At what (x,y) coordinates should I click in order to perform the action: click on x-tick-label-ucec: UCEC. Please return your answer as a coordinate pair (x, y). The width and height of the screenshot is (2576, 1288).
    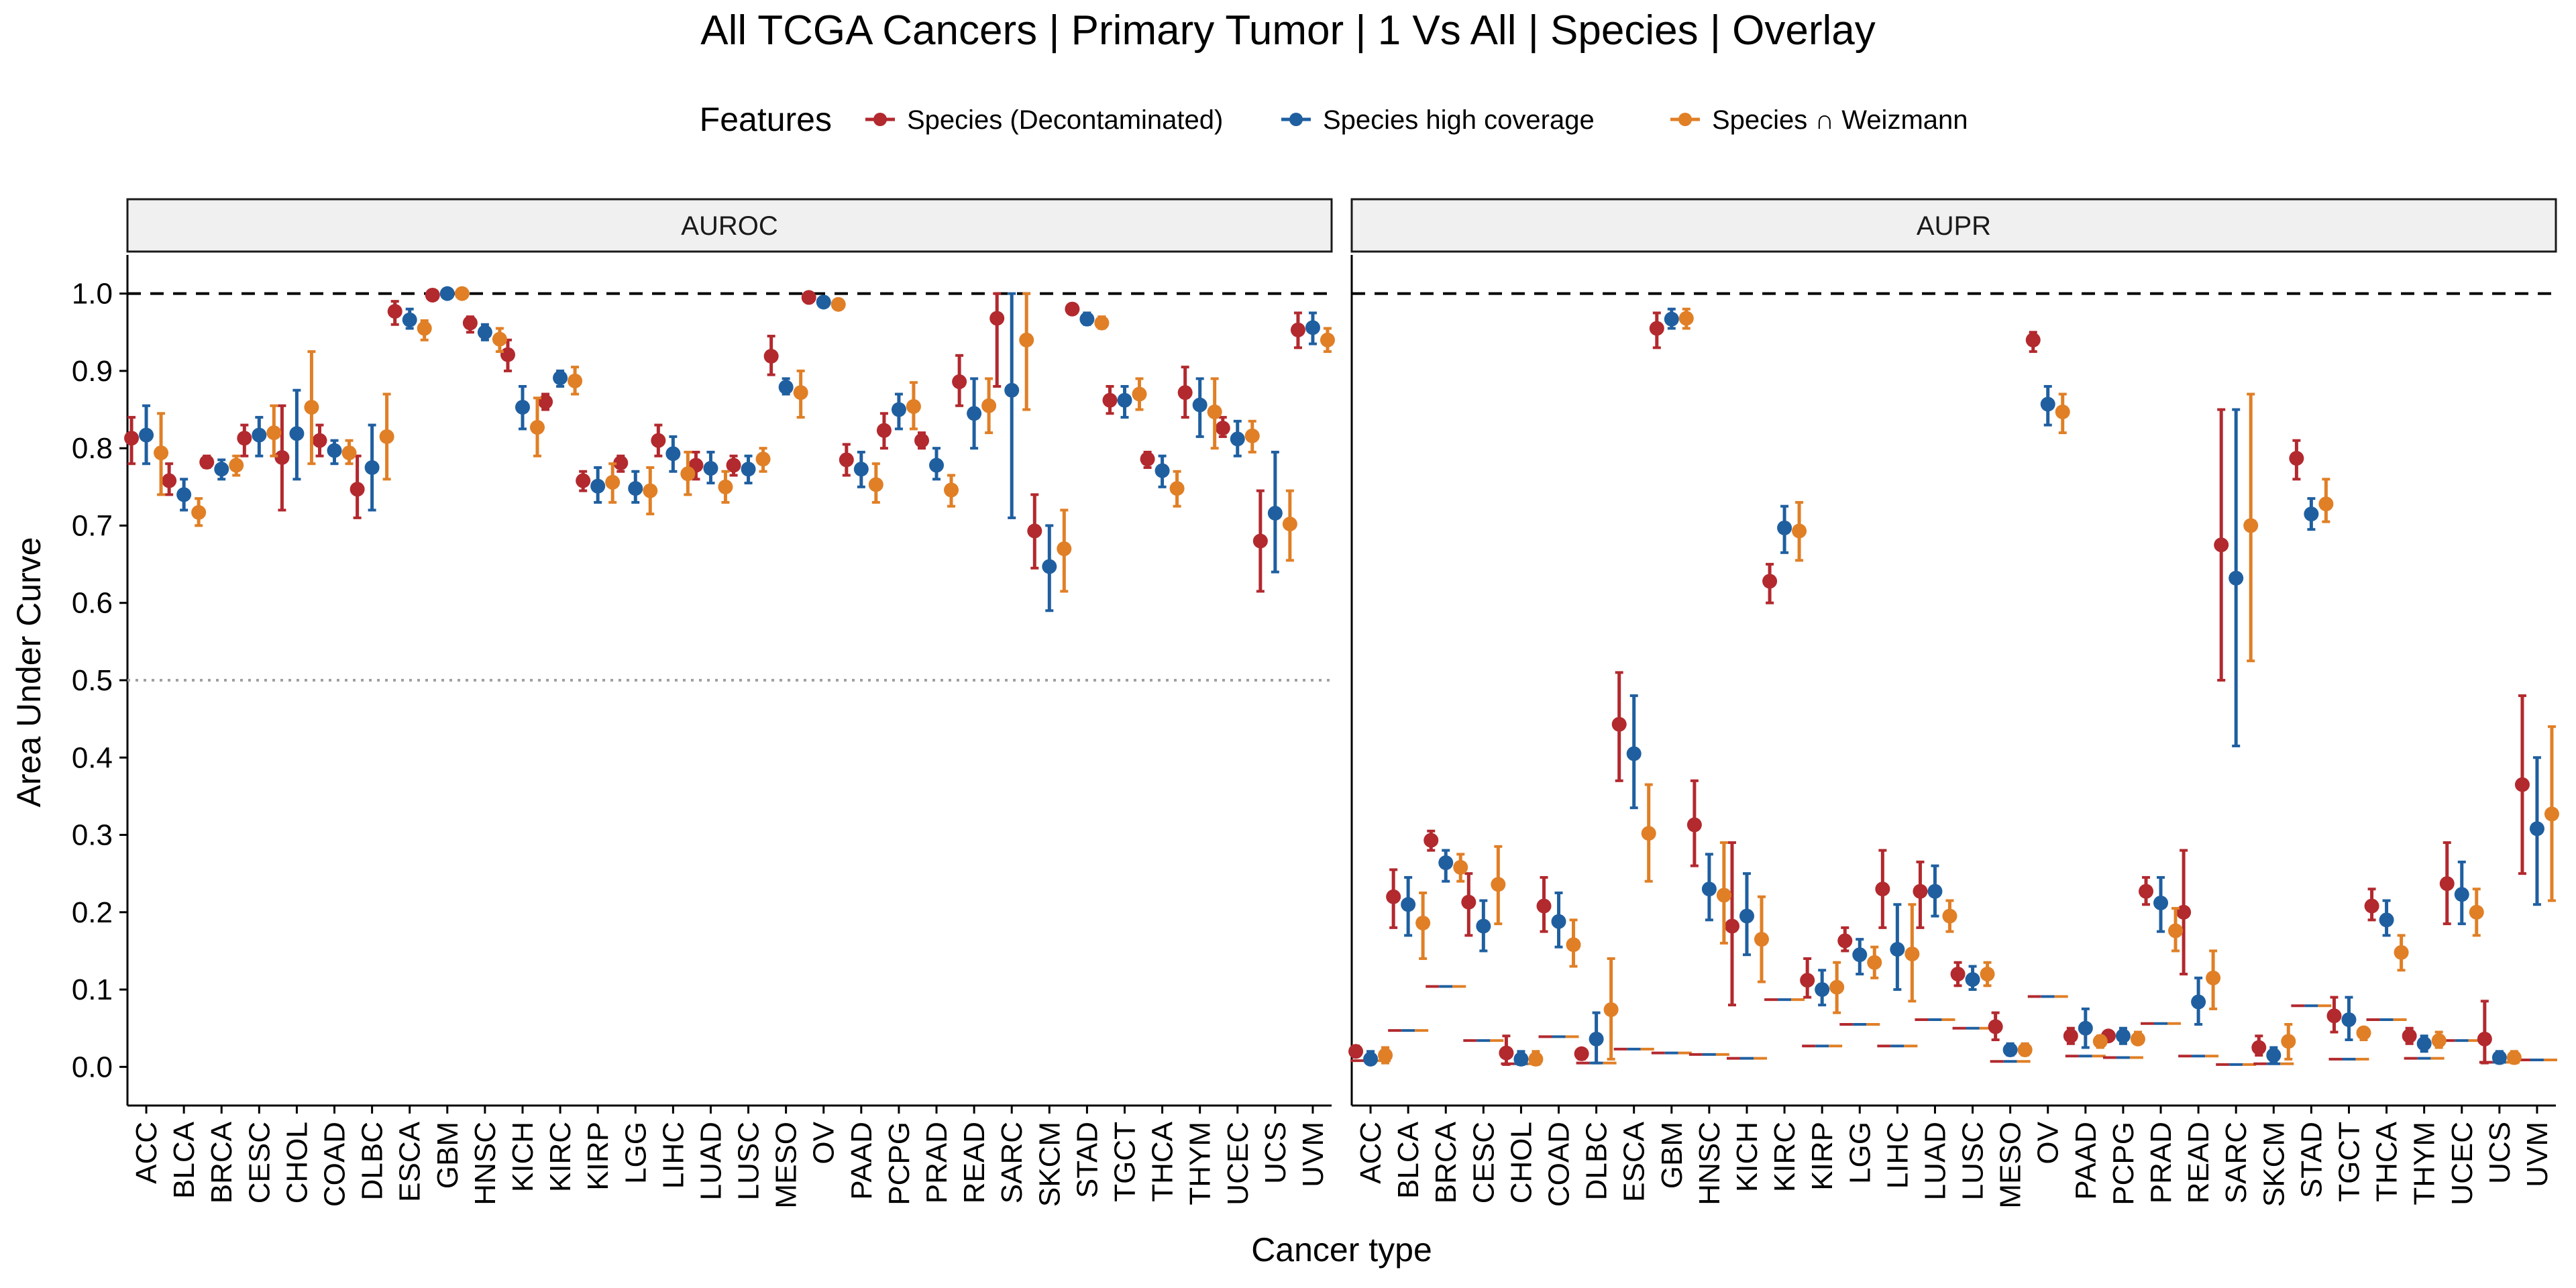
    Looking at the image, I should click on (2462, 1163).